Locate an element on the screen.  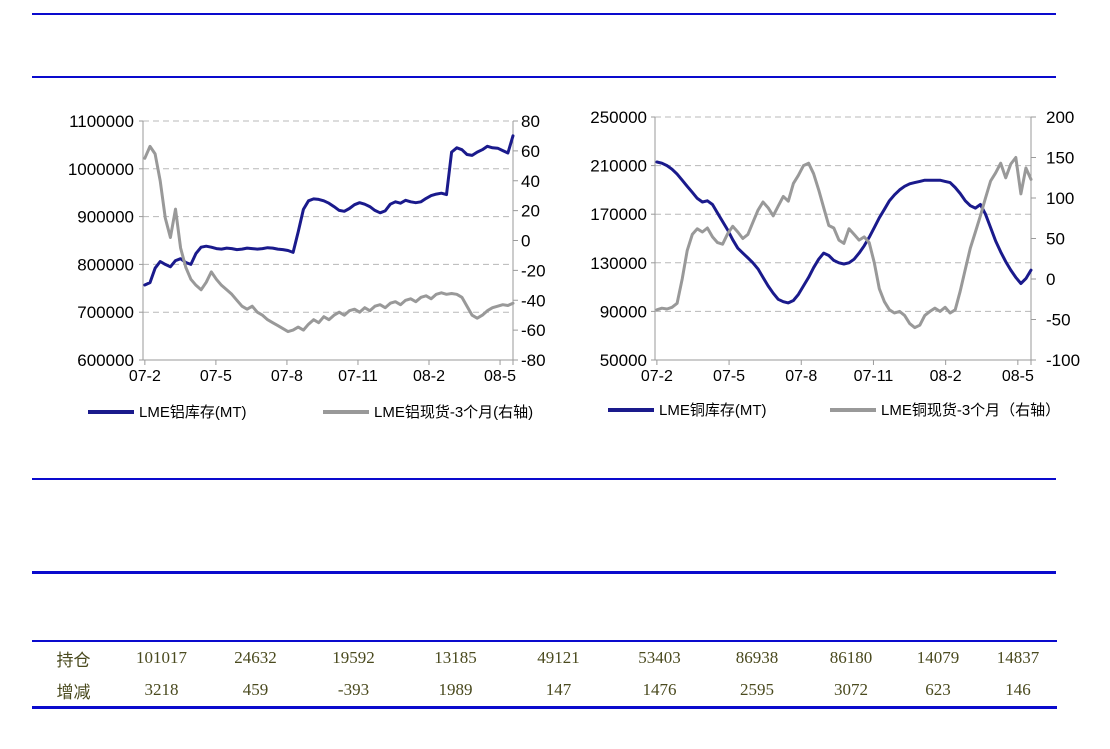
table-cell: 3072 is located at coordinates (851, 689).